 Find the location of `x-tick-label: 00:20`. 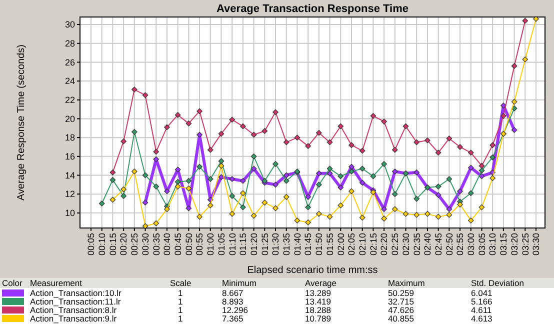

x-tick-label: 00:20 is located at coordinates (123, 244).